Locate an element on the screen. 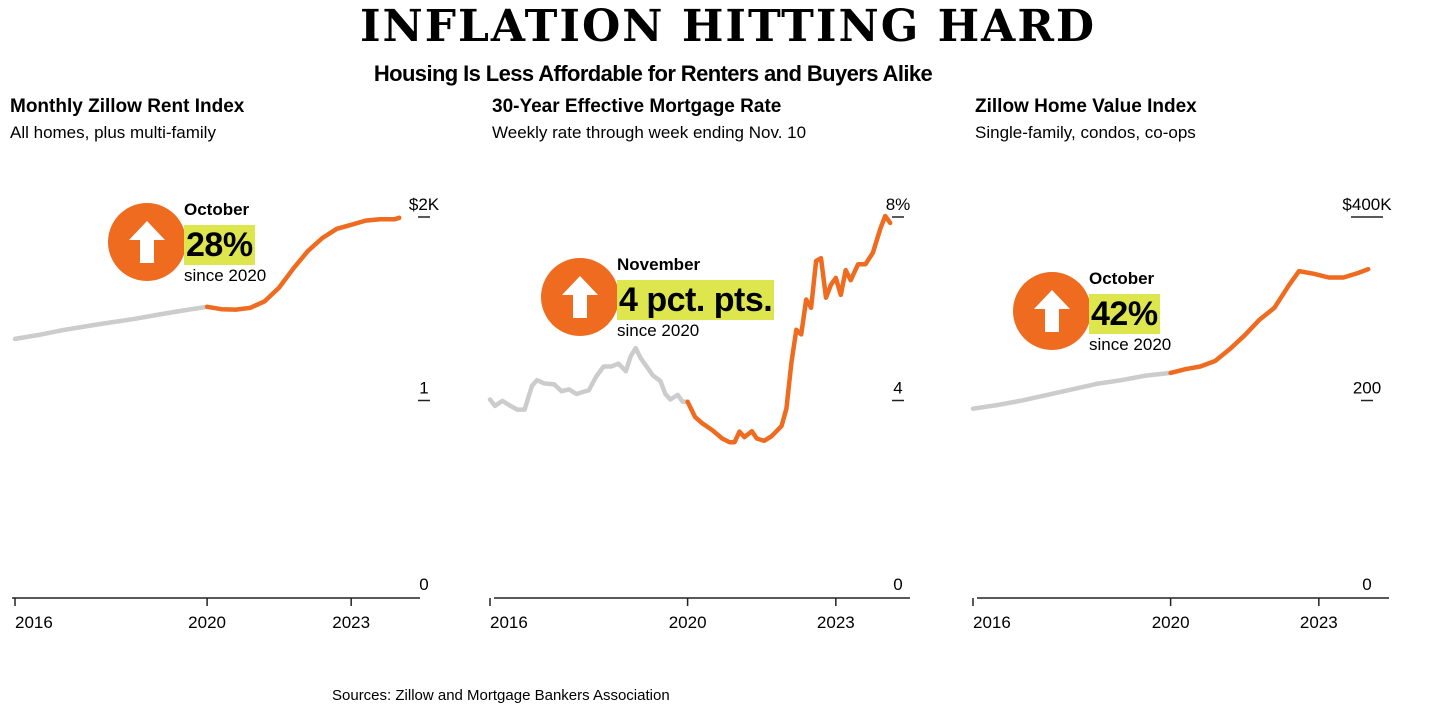 The image size is (1456, 709). callout-value: 4 pct. pts. is located at coordinates (696, 300).